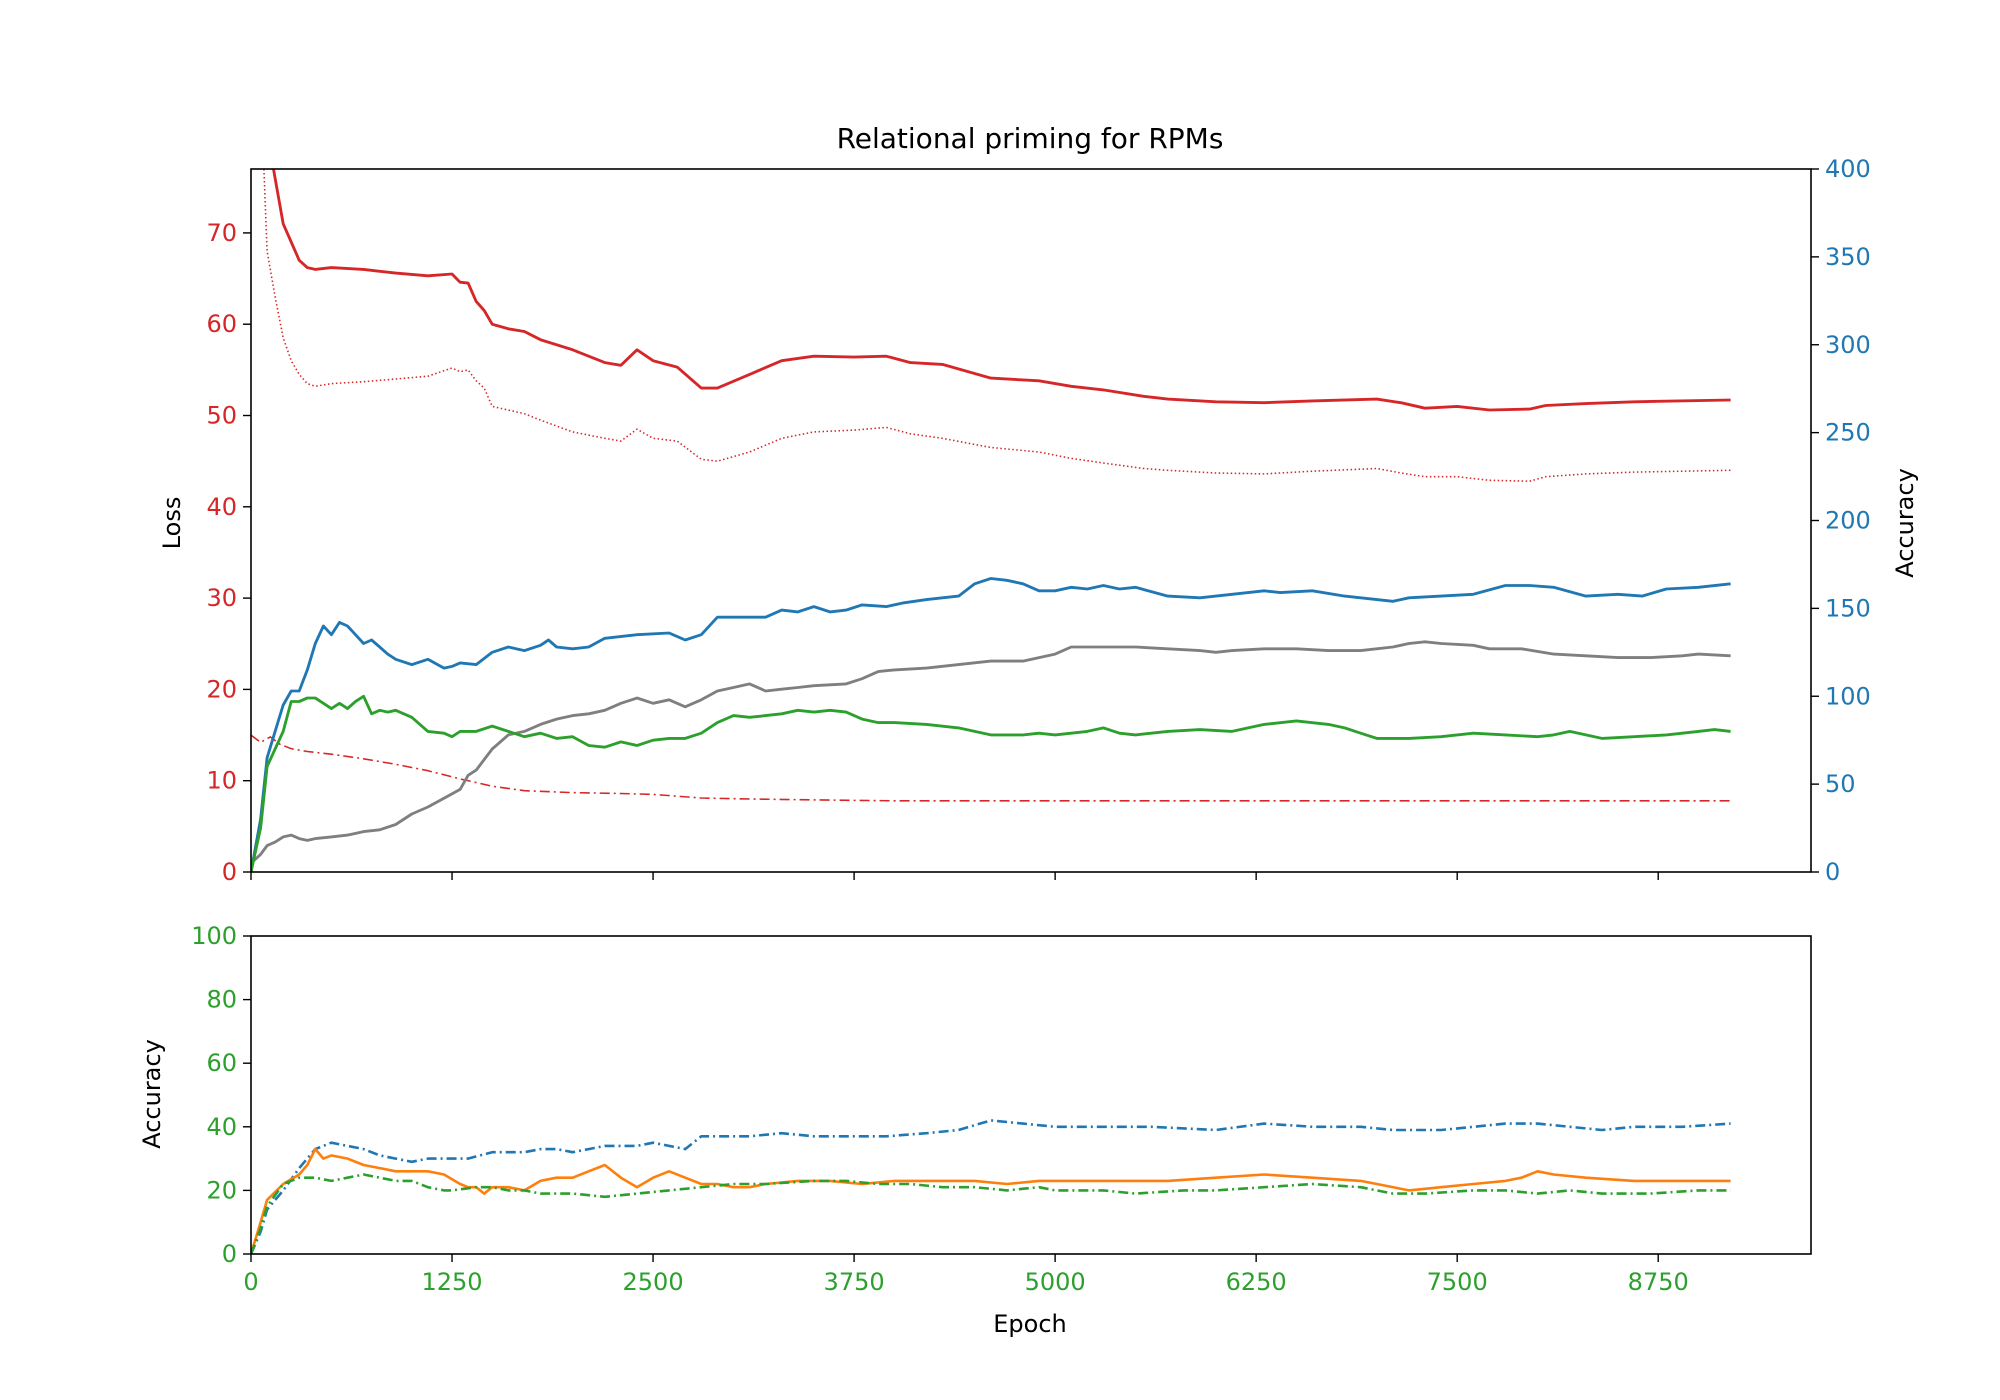 This screenshot has width=2000, height=1400. I want to click on bottom-x-tick-label: 1250, so click(451, 1282).